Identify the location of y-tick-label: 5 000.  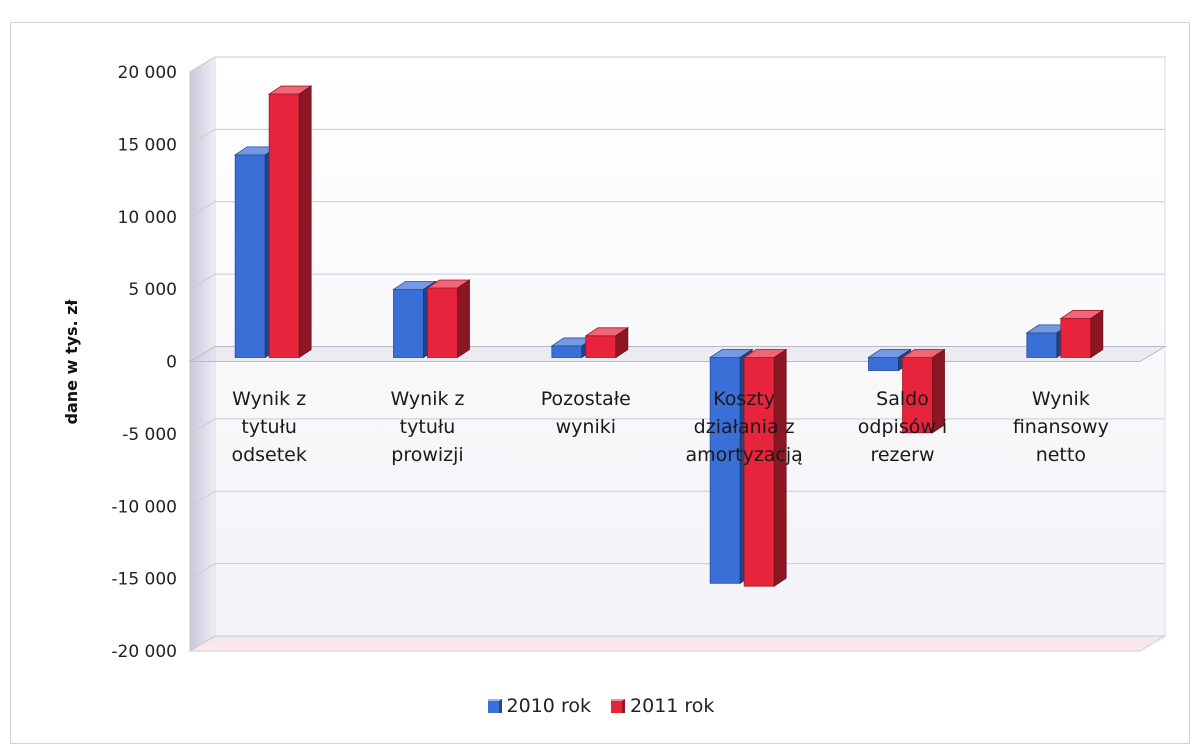
(152, 290).